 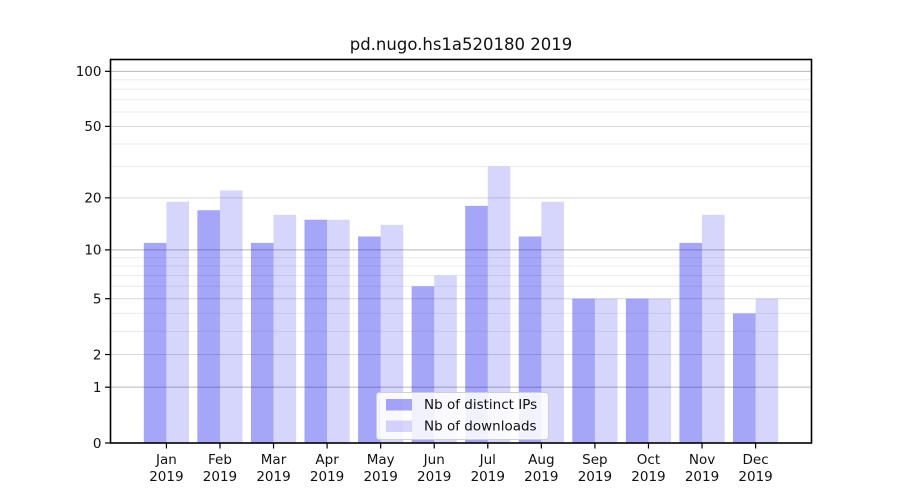 I want to click on x-tick-label-month: Sep, so click(x=594, y=460).